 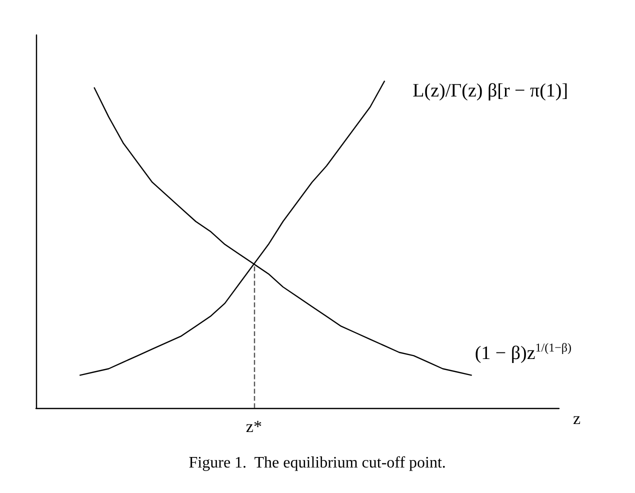 What do you see at coordinates (577, 418) in the screenshot?
I see `x-axis-title: z` at bounding box center [577, 418].